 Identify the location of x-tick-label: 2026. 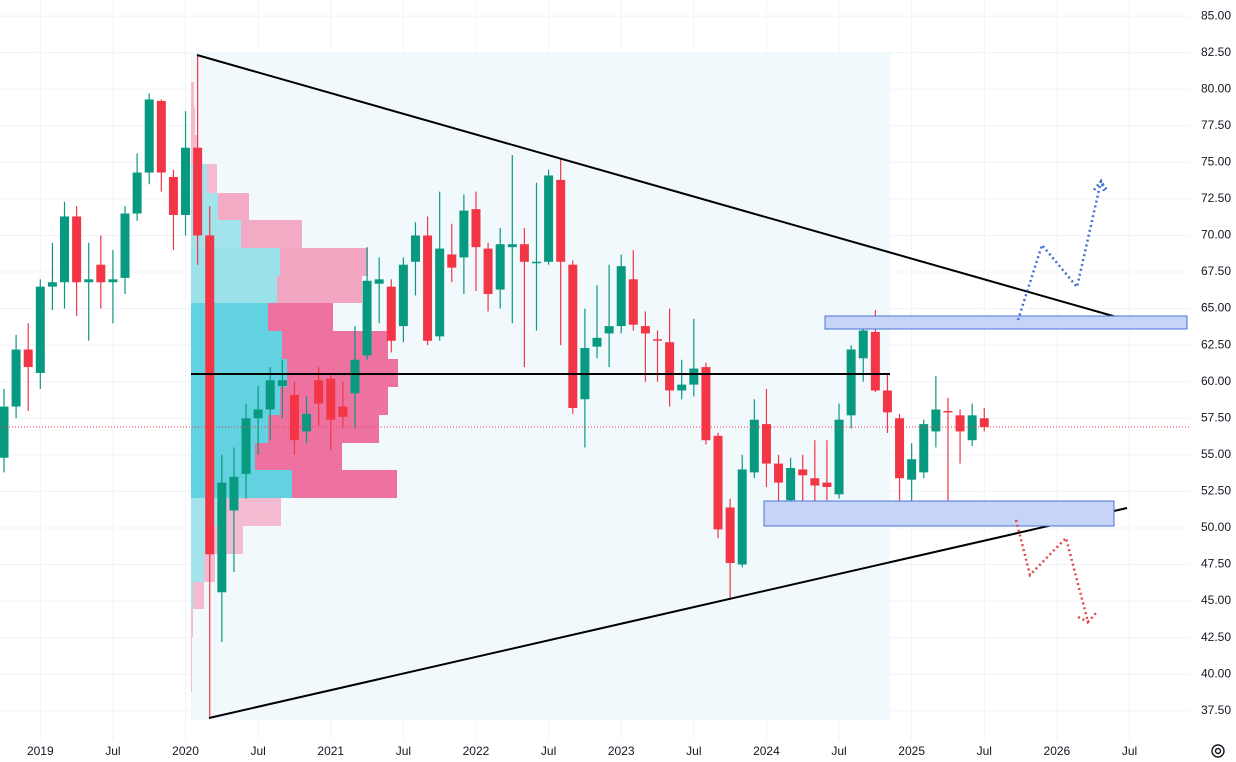
(1057, 751).